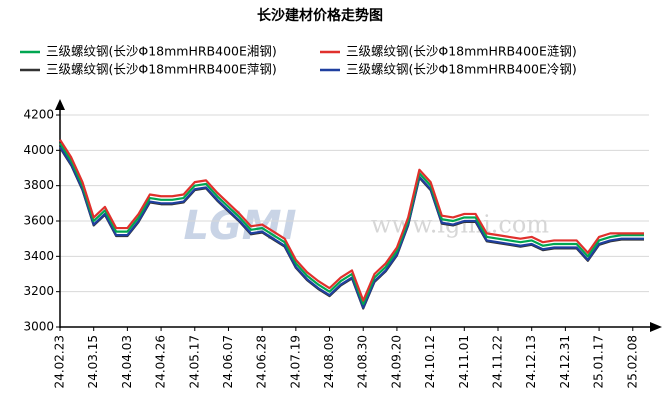  What do you see at coordinates (632, 361) in the screenshot?
I see `x-tick-label: 25.02.08` at bounding box center [632, 361].